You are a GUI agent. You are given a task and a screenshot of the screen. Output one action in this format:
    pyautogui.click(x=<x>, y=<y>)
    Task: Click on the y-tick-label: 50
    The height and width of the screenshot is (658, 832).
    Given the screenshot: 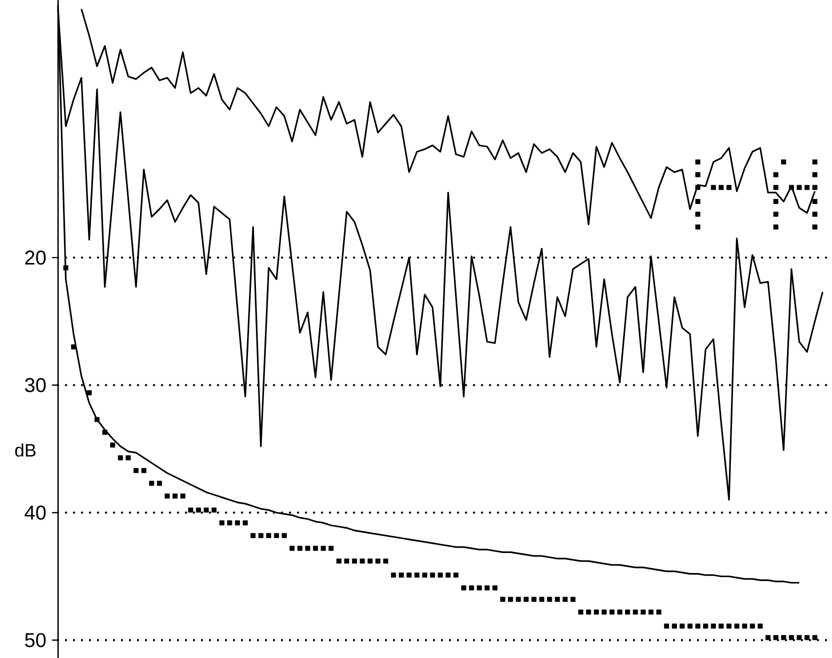 What is the action you would take?
    pyautogui.click(x=35, y=640)
    